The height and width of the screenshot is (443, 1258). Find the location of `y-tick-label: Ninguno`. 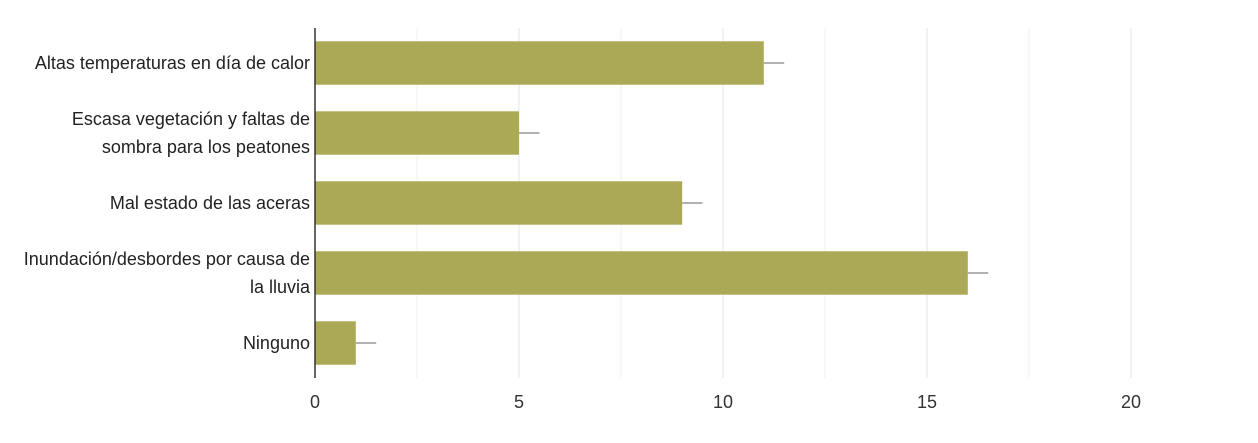

y-tick-label: Ninguno is located at coordinates (276, 343).